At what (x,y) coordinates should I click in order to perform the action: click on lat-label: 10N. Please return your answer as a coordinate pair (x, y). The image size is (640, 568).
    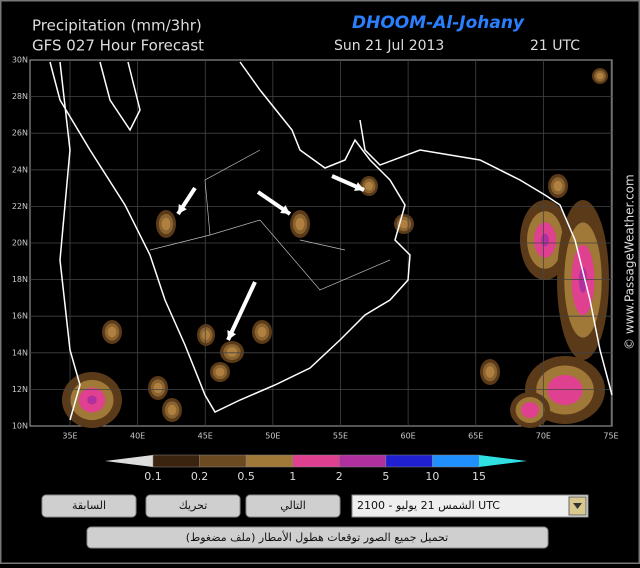
    Looking at the image, I should click on (20, 426).